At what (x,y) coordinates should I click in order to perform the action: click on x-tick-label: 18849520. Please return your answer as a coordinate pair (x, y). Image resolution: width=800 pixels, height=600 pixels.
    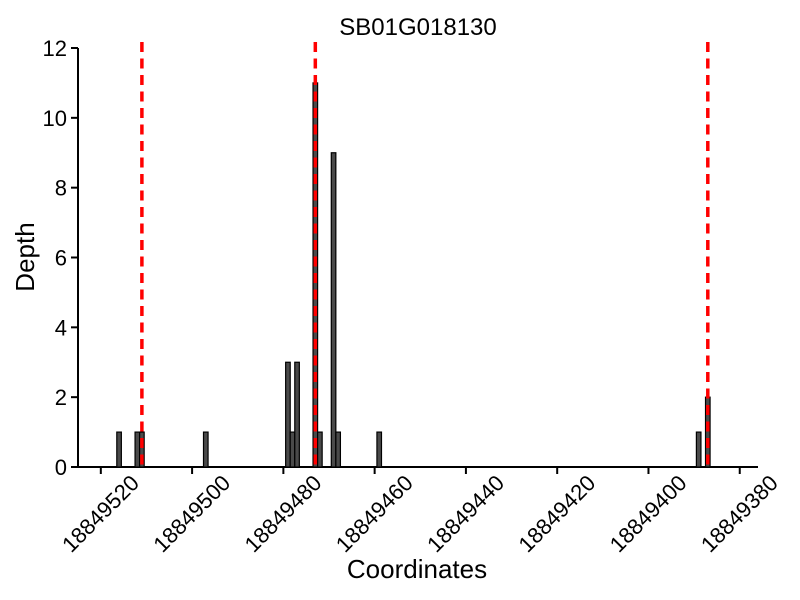
    Looking at the image, I should click on (100, 513).